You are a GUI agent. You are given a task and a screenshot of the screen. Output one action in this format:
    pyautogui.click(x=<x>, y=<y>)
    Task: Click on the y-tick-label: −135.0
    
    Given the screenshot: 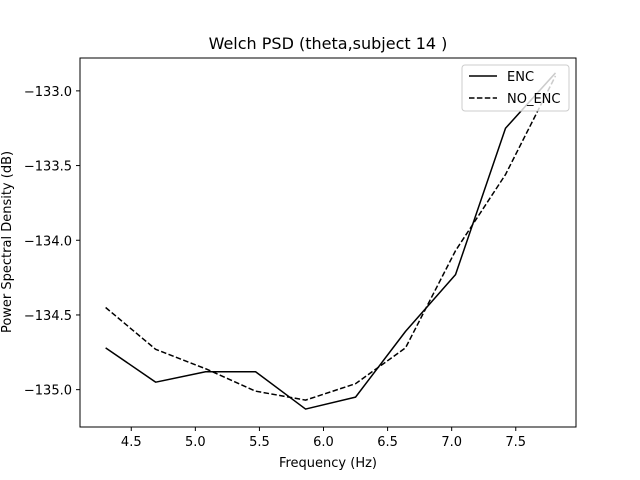 What is the action you would take?
    pyautogui.click(x=48, y=391)
    